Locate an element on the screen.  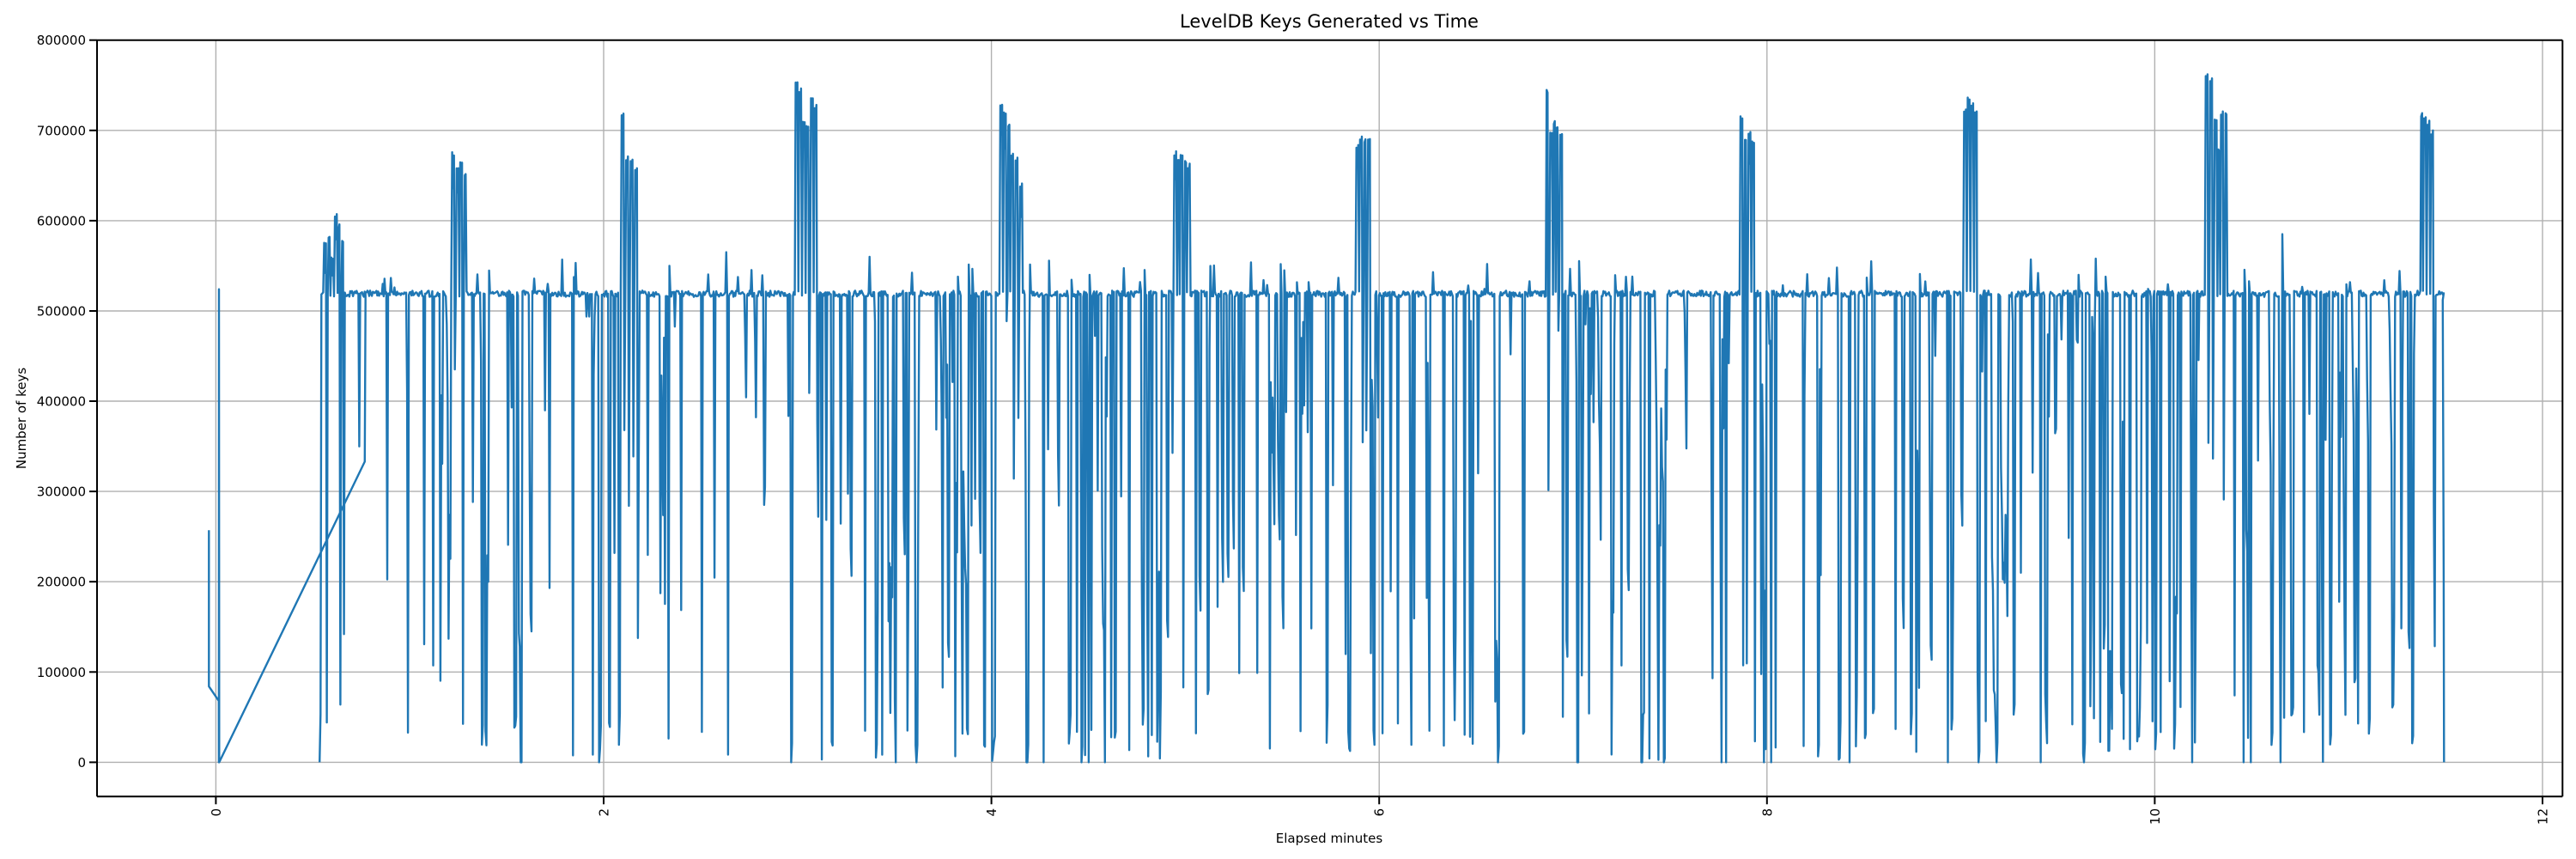
x-tick-label: 8 is located at coordinates (1767, 812).